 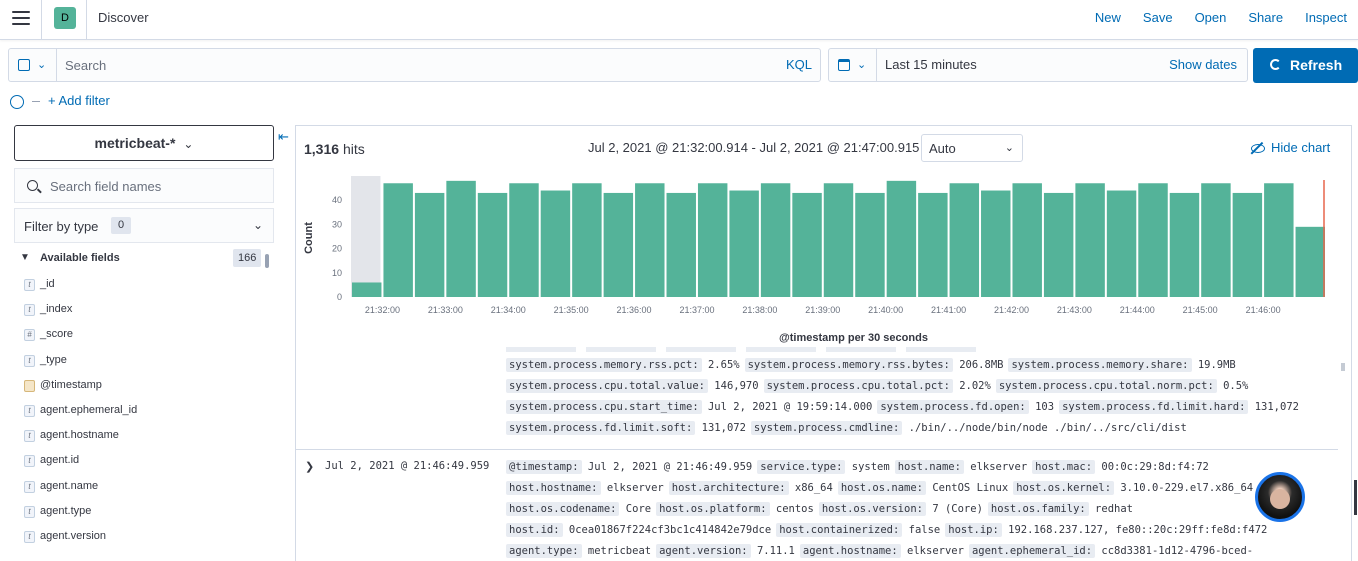 What do you see at coordinates (981, 365) in the screenshot?
I see `field-value: 206.8MB` at bounding box center [981, 365].